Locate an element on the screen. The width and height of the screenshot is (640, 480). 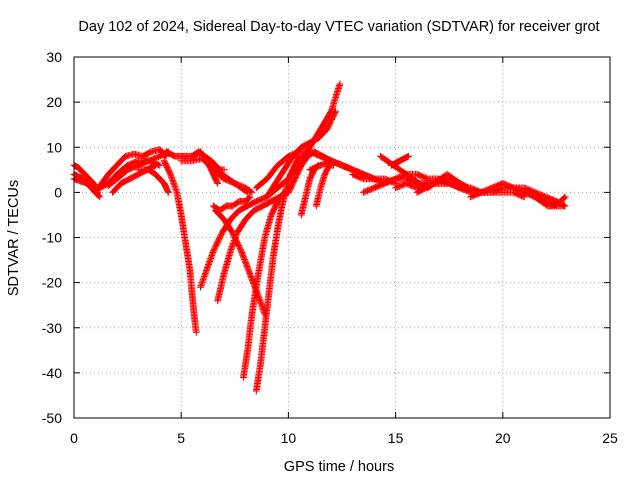
y-tick-label: 0 is located at coordinates (58, 192).